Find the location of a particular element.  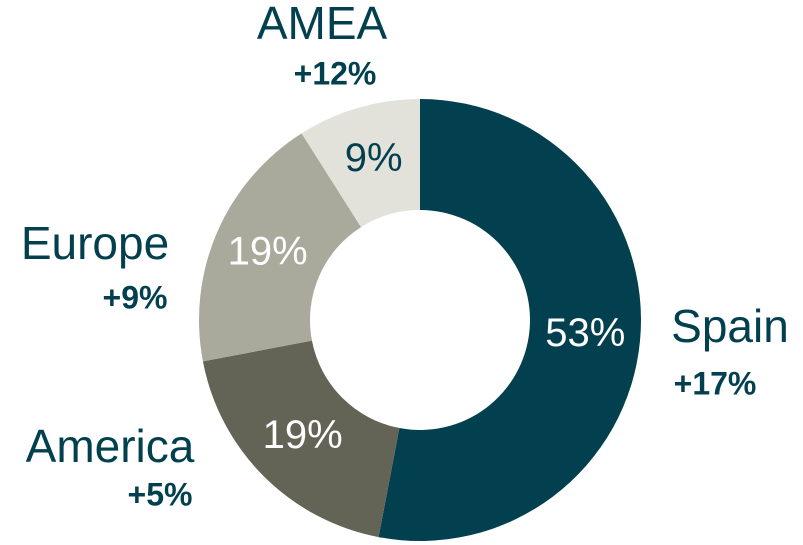

growth-label: +5% is located at coordinates (160, 494).